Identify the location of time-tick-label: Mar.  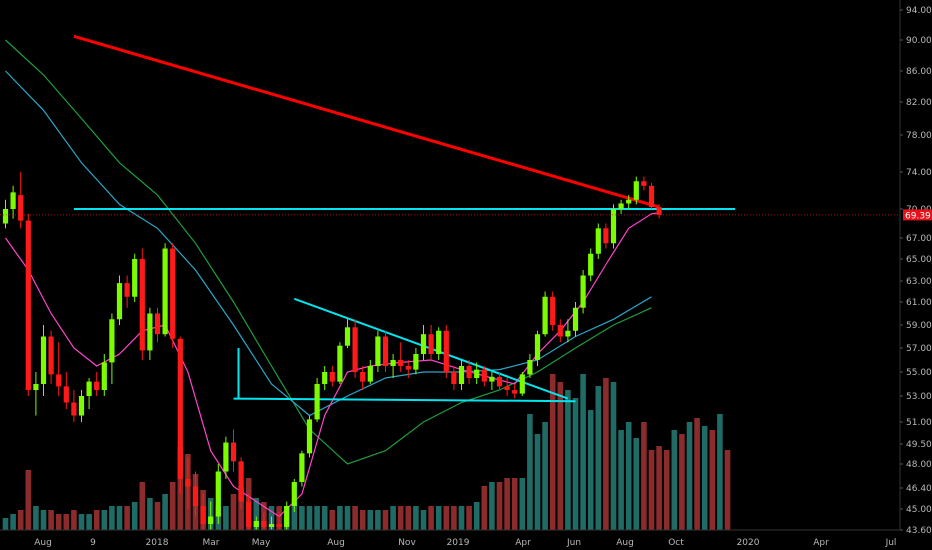
(211, 543).